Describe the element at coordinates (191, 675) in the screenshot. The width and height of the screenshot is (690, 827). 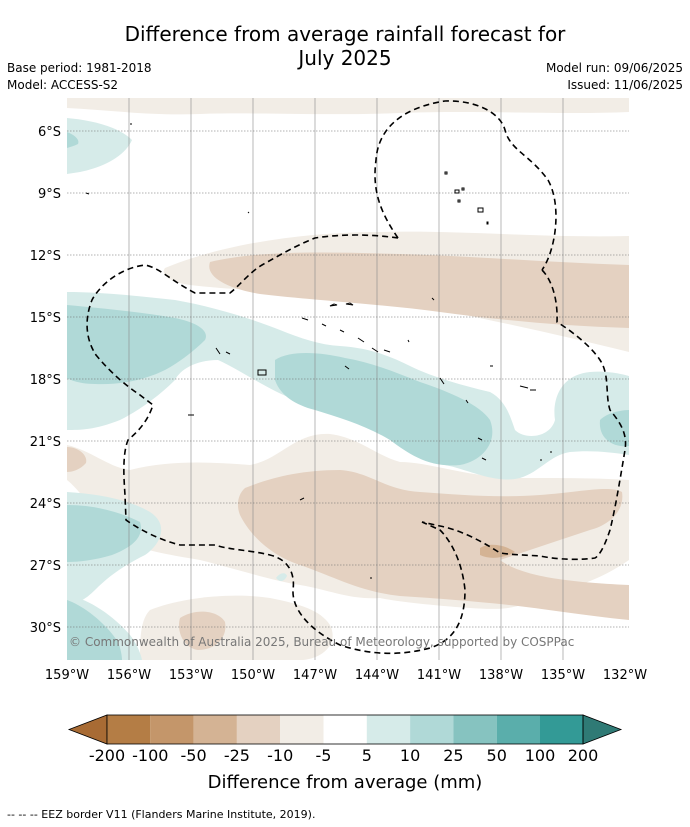
I see `lon-label: 153°W` at that location.